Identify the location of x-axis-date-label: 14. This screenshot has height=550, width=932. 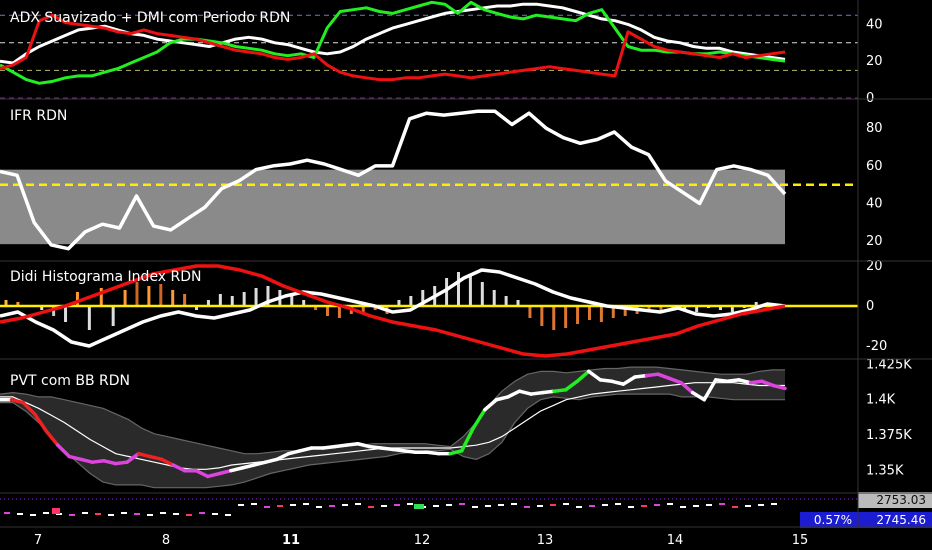
(675, 540).